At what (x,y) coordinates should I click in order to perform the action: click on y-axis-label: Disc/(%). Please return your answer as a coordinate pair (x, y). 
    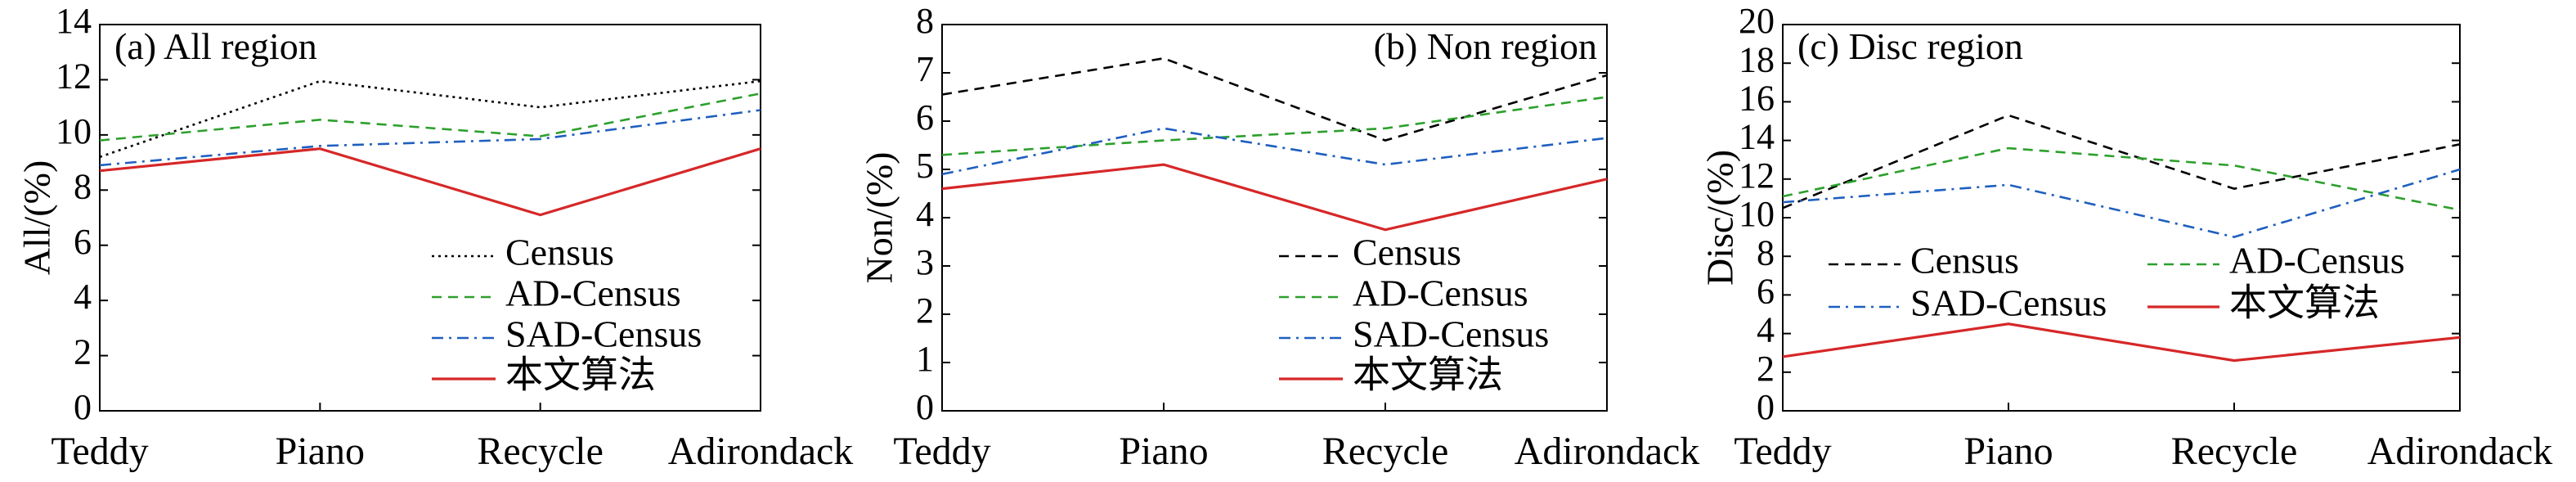
    Looking at the image, I should click on (1720, 218).